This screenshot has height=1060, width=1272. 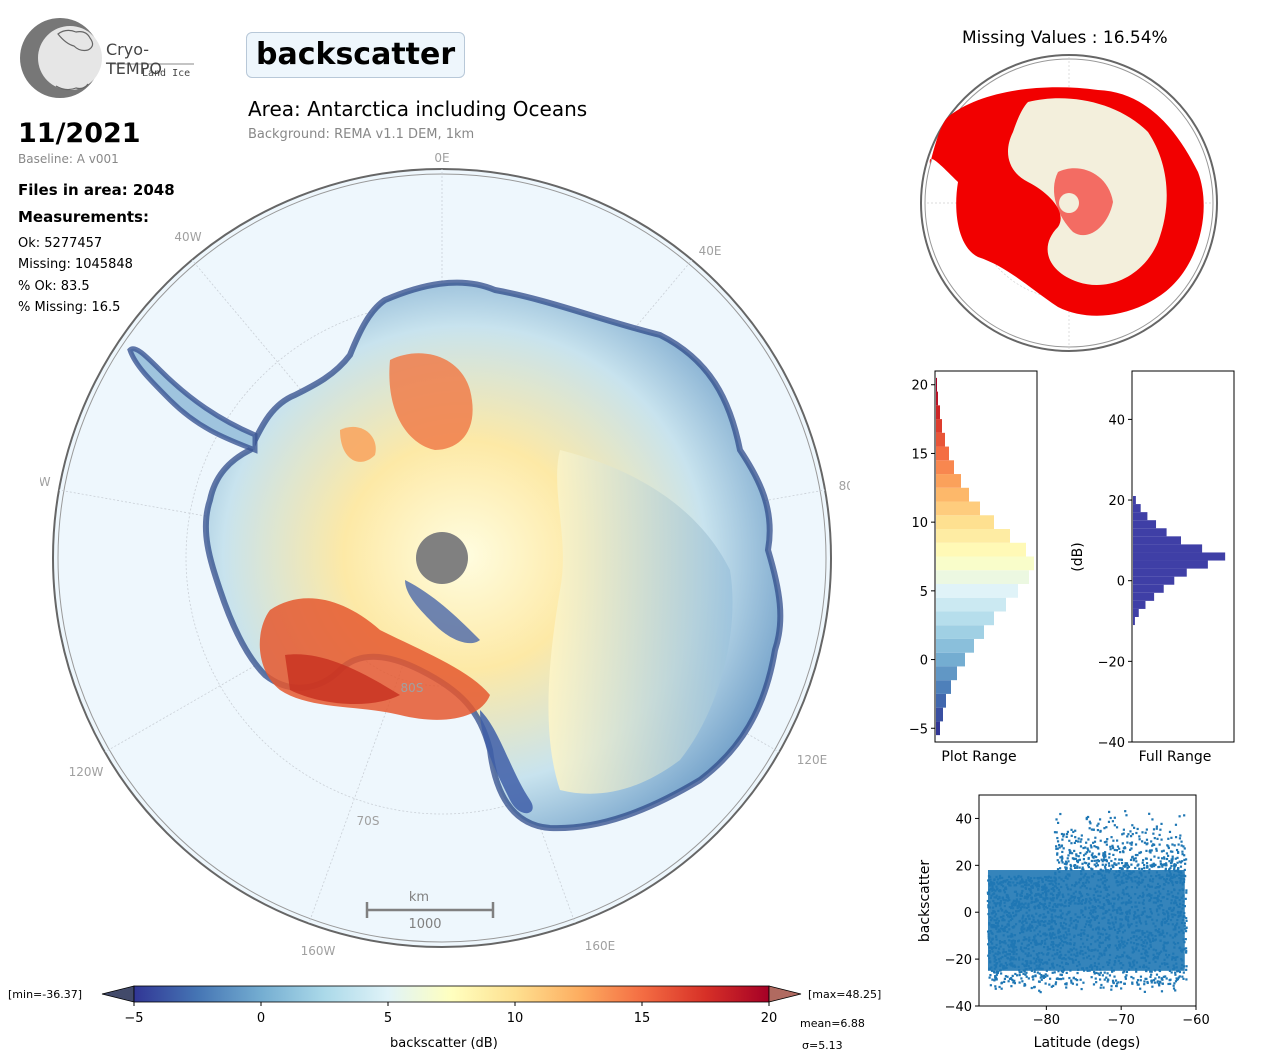 What do you see at coordinates (118, 994) in the screenshot?
I see `colorbar-under-arrow` at bounding box center [118, 994].